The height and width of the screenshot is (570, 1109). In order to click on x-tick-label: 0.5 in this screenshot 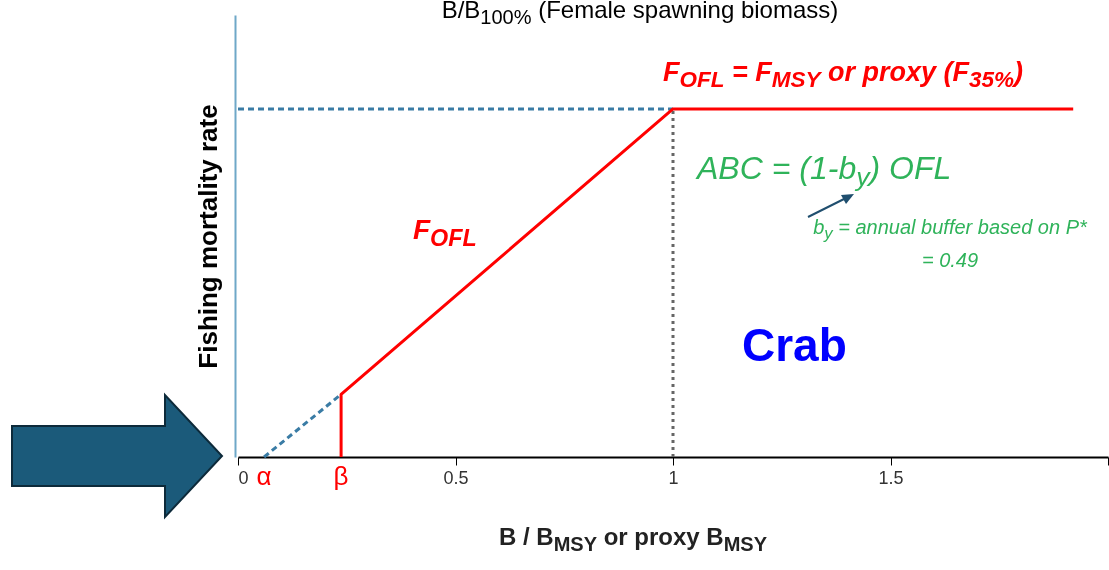, I will do `click(456, 477)`.